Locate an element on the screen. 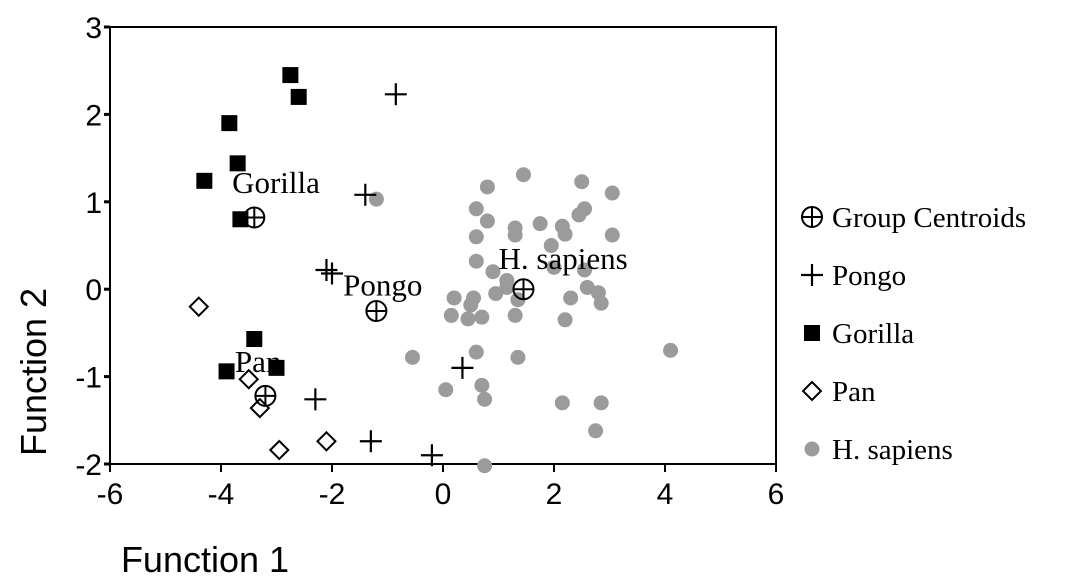 The width and height of the screenshot is (1065, 581). y-tick-label: 0 is located at coordinates (93, 290).